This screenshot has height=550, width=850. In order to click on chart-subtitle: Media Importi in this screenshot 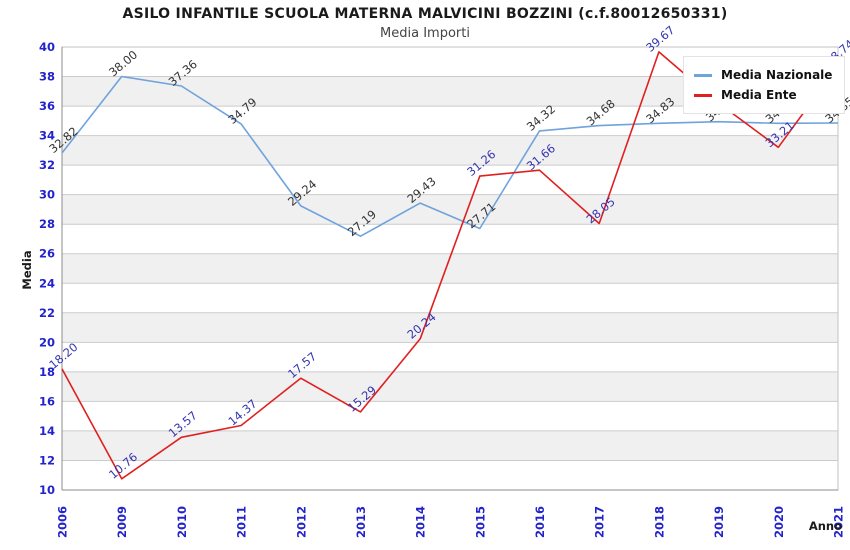, I will do `click(425, 33)`.